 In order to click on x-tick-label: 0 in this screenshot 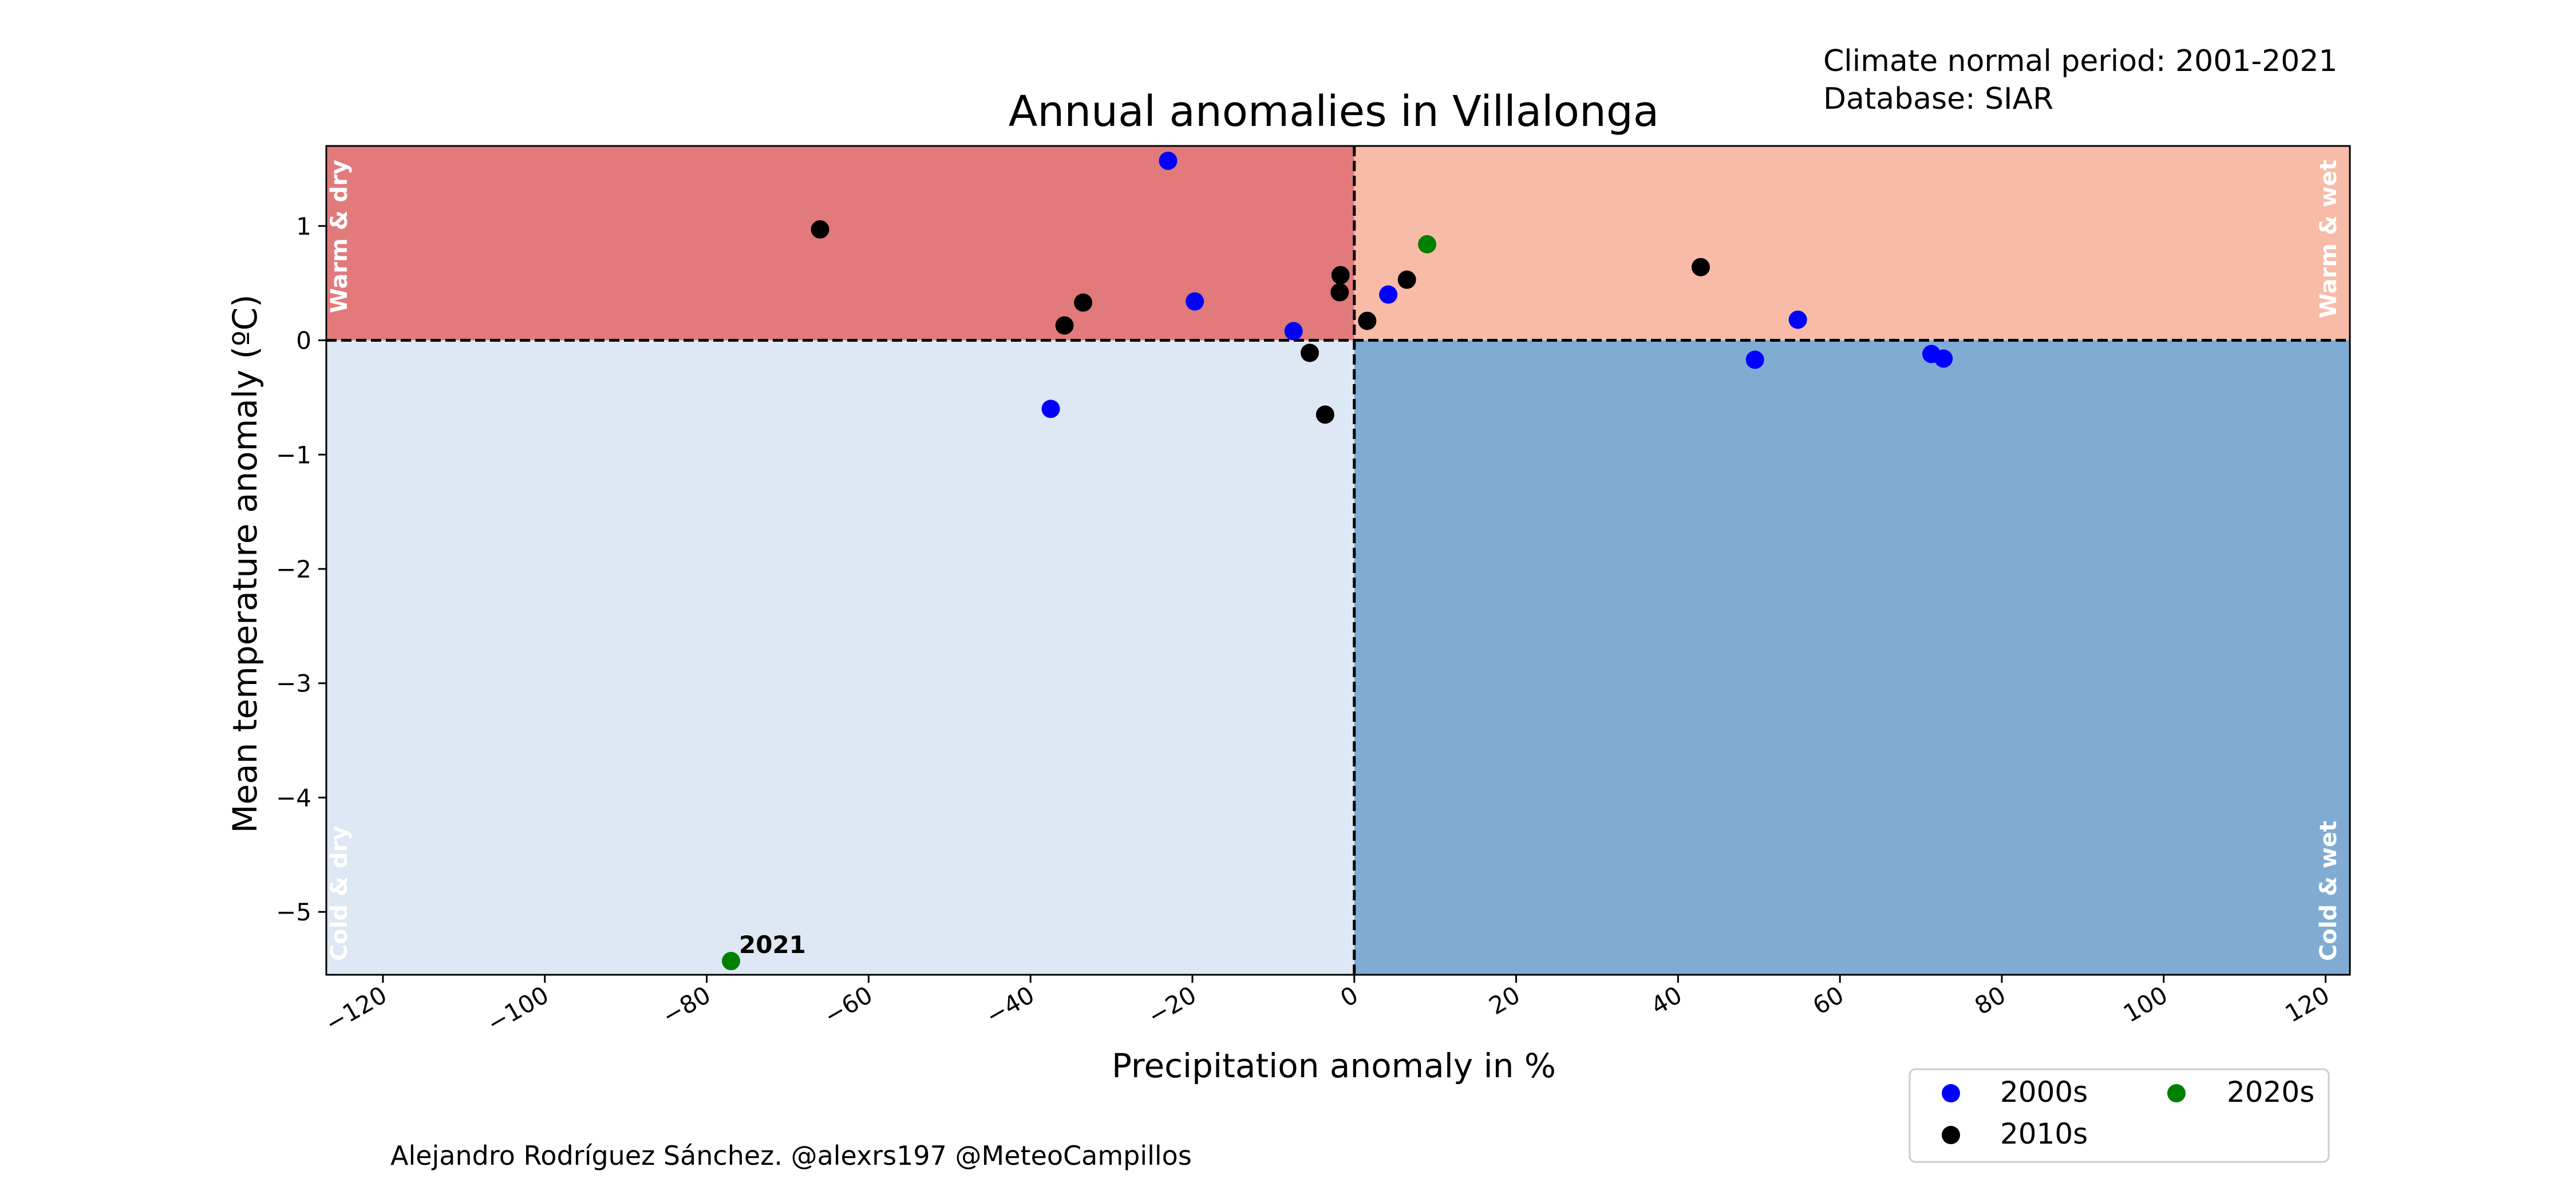, I will do `click(1349, 997)`.